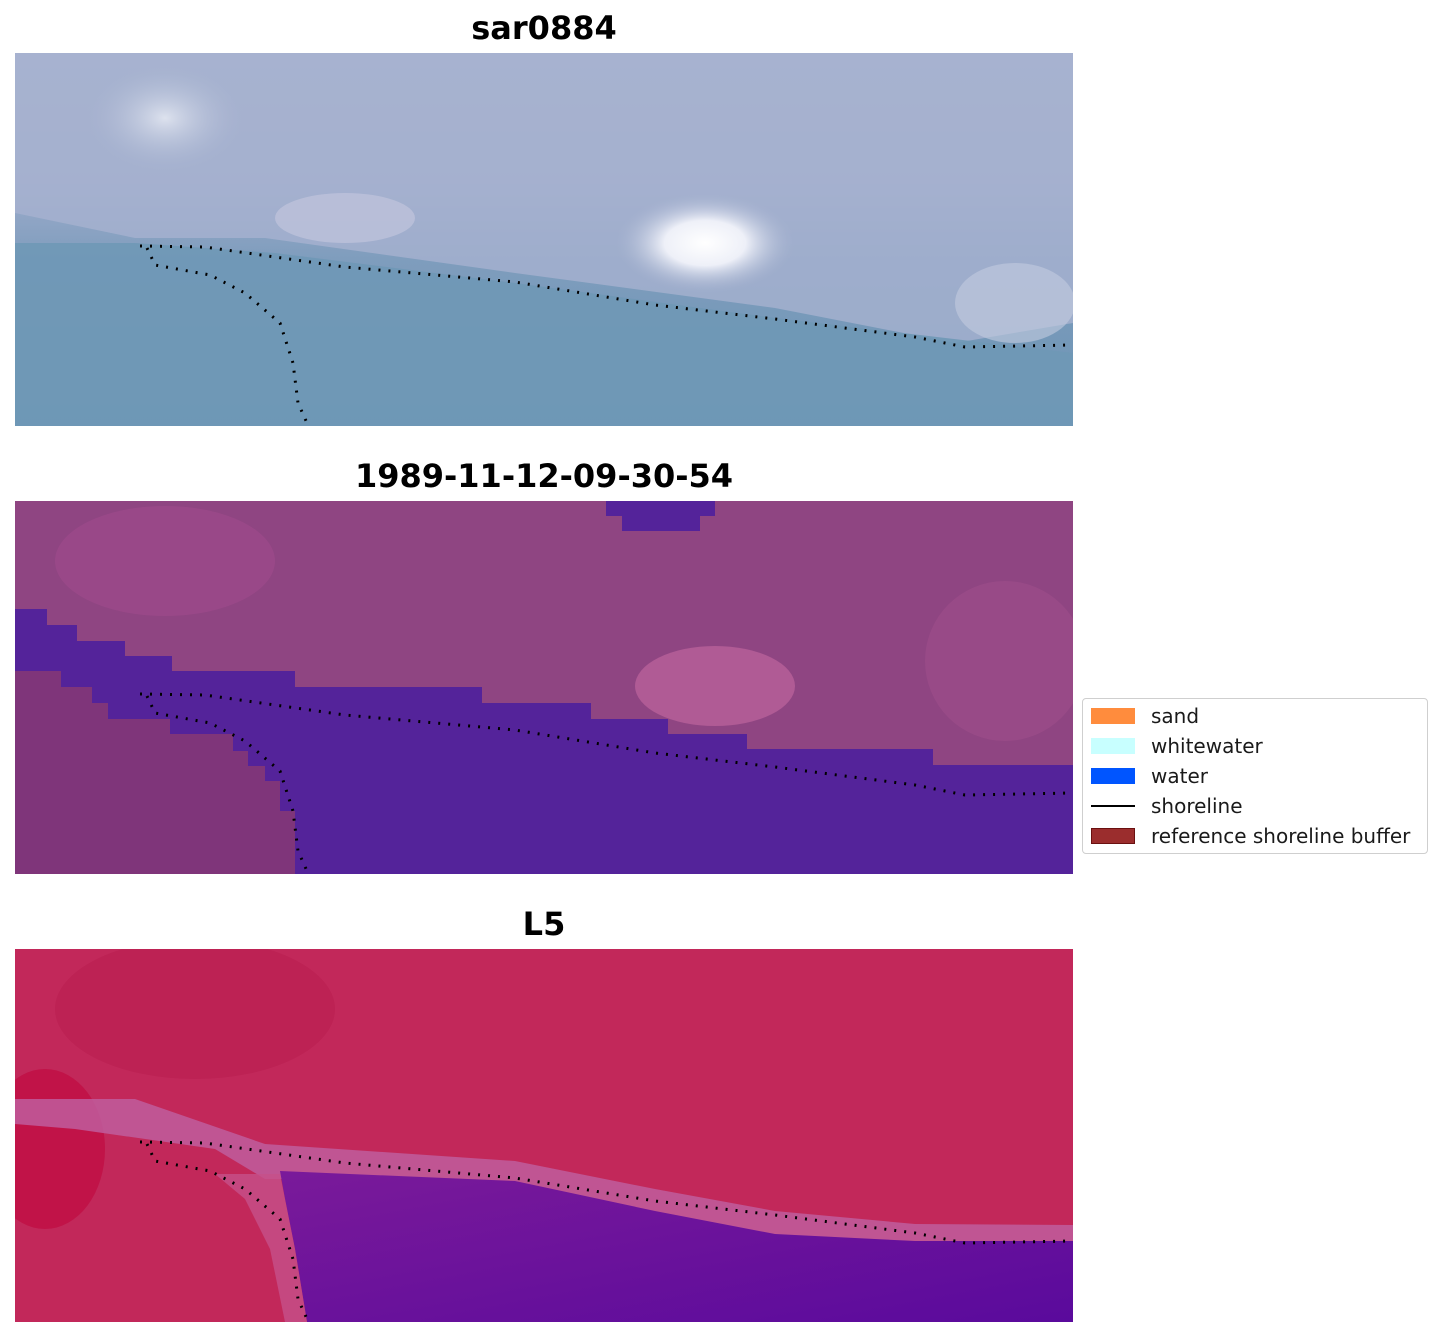 Image resolution: width=1444 pixels, height=1337 pixels. Describe the element at coordinates (1145, 716) in the screenshot. I see `legend-item-sand: sand` at that location.